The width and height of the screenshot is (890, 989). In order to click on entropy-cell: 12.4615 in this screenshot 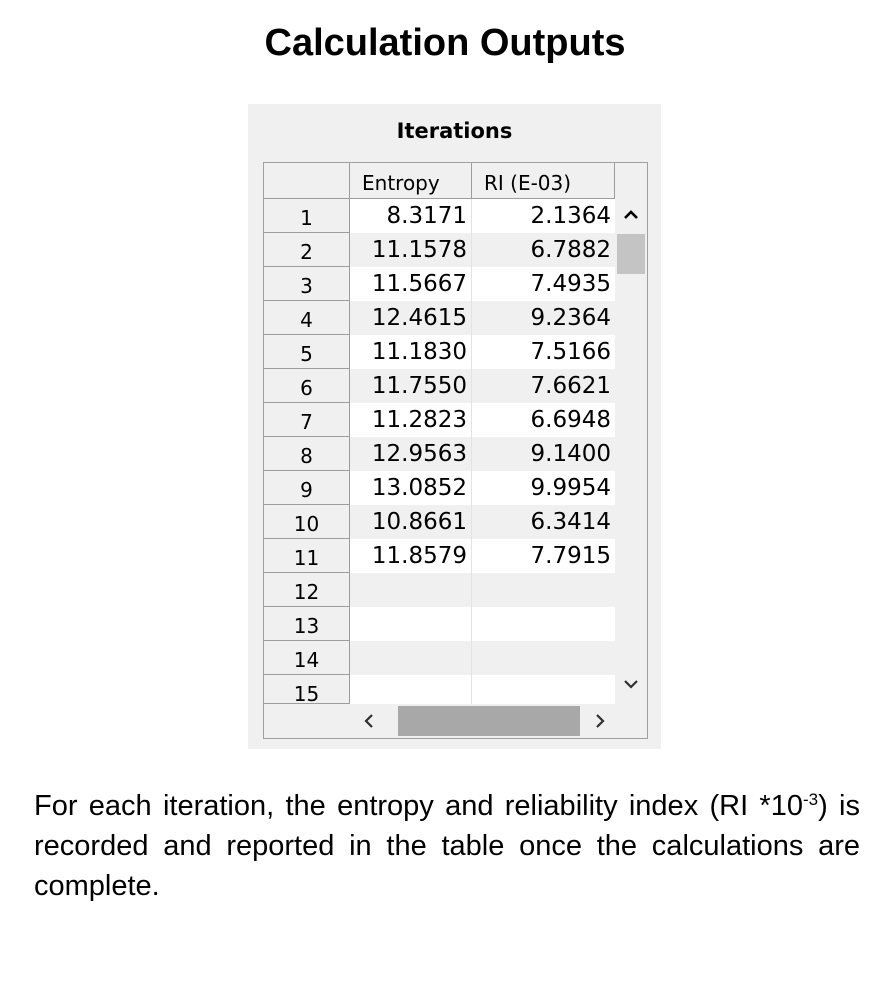, I will do `click(411, 318)`.